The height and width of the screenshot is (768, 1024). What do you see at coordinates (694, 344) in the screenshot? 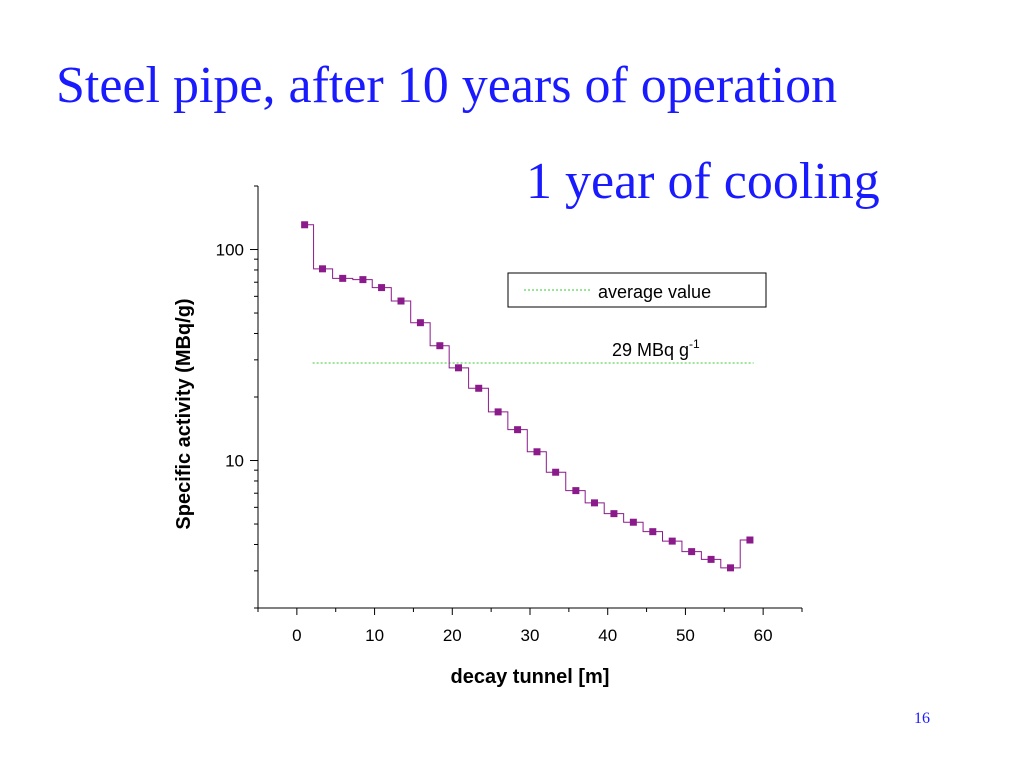
I see `annotation-superscript: -1` at bounding box center [694, 344].